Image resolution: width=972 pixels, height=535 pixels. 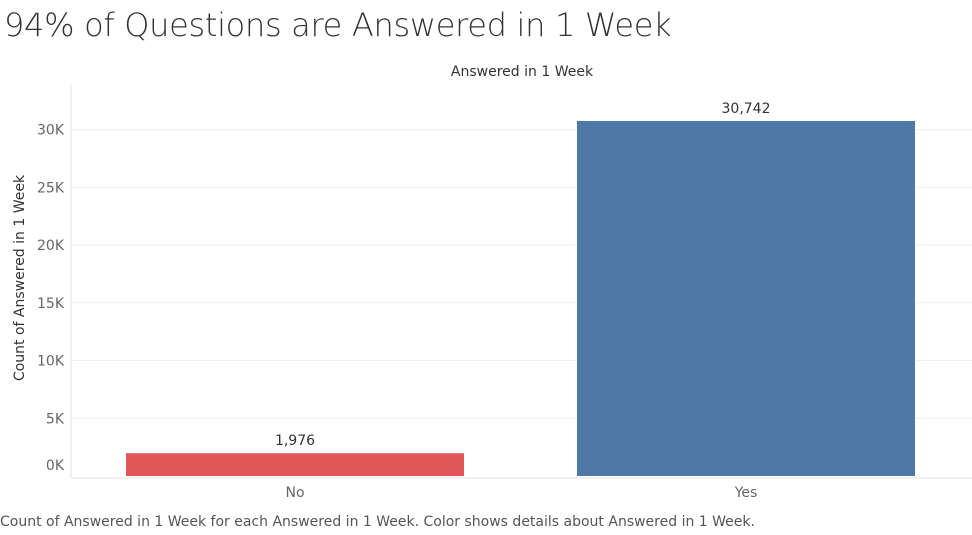 I want to click on x-axis-ticks: No Yes, so click(x=521, y=493).